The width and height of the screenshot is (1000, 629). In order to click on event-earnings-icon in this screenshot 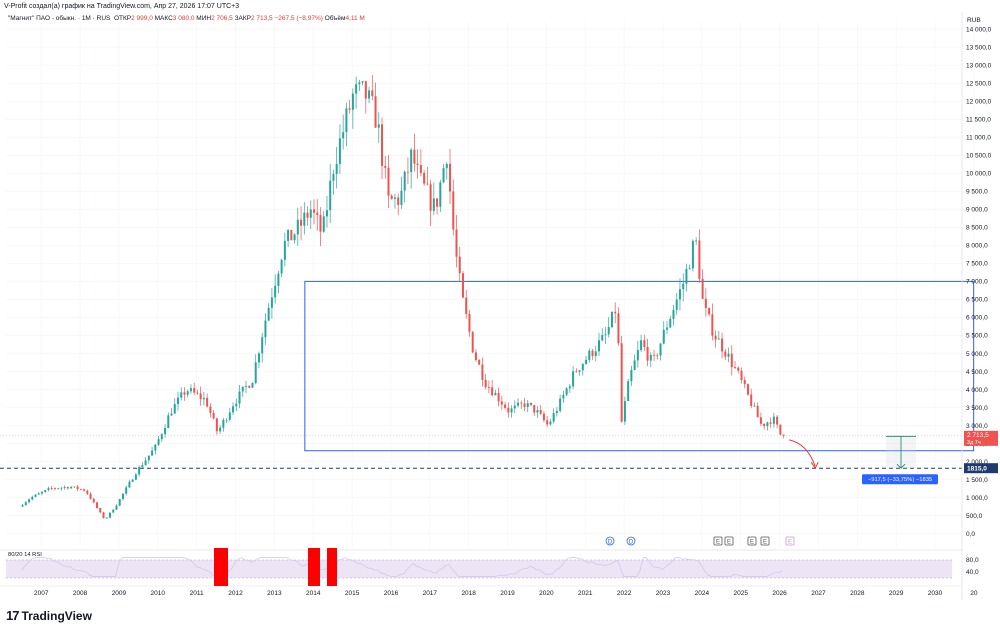, I will do `click(765, 541)`.